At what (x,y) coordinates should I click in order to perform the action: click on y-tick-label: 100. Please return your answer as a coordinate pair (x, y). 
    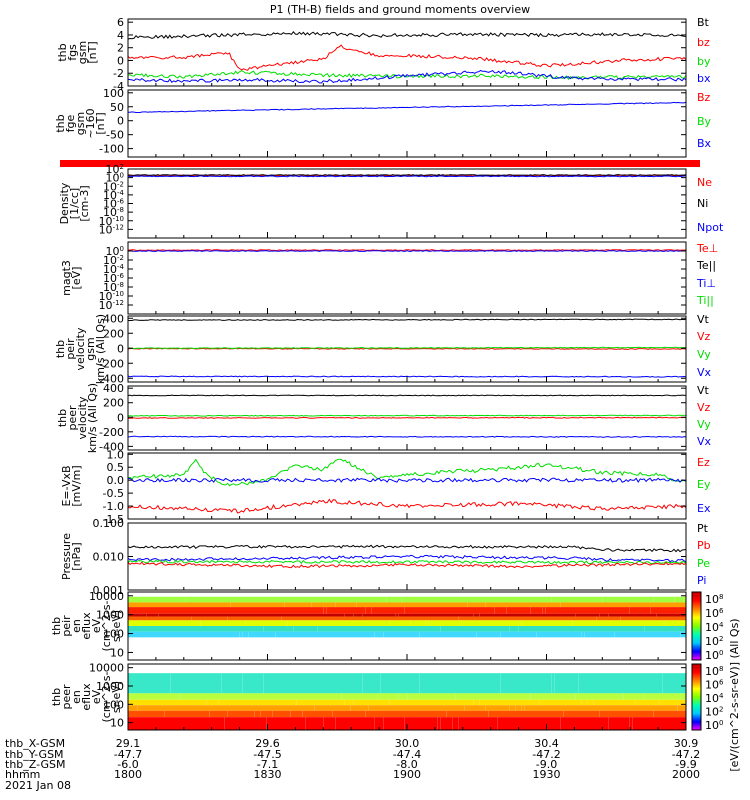
    Looking at the image, I should click on (115, 178).